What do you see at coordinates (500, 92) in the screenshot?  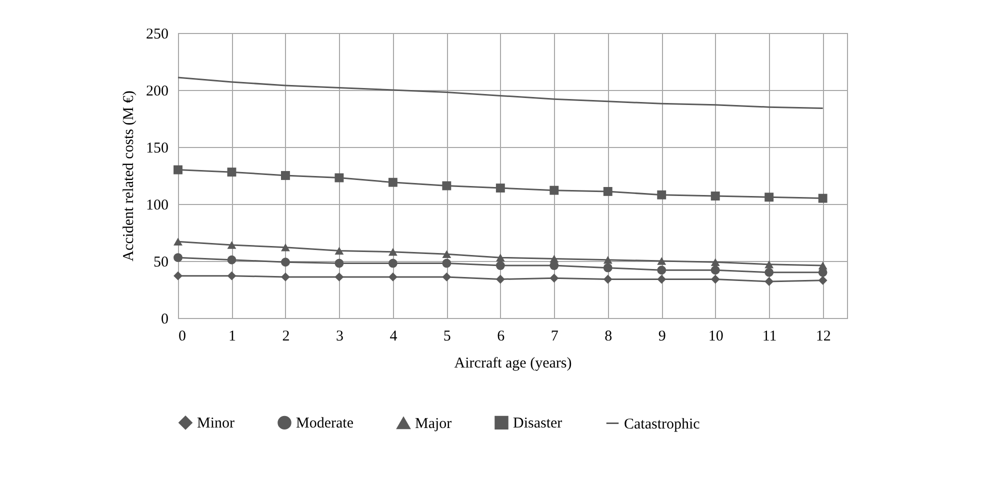 I see `line-series` at bounding box center [500, 92].